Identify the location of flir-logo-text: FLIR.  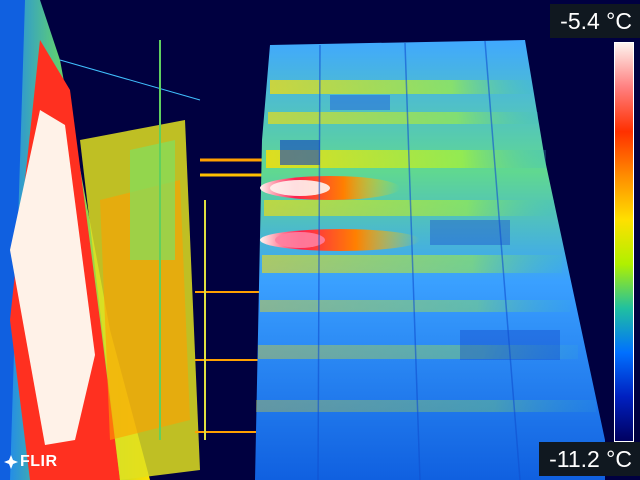
(39, 461).